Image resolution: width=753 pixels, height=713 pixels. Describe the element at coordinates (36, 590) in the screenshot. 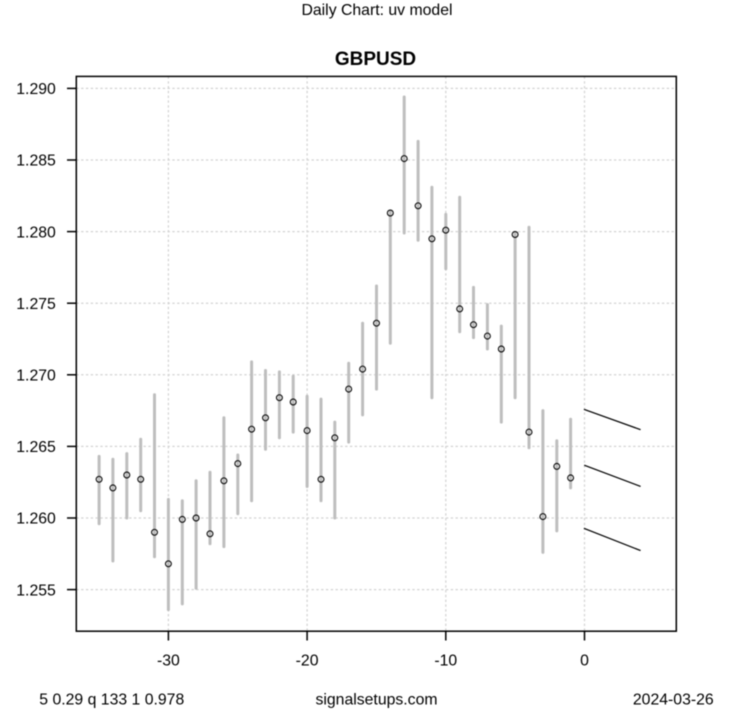

I see `svg-text: 1.255` at that location.